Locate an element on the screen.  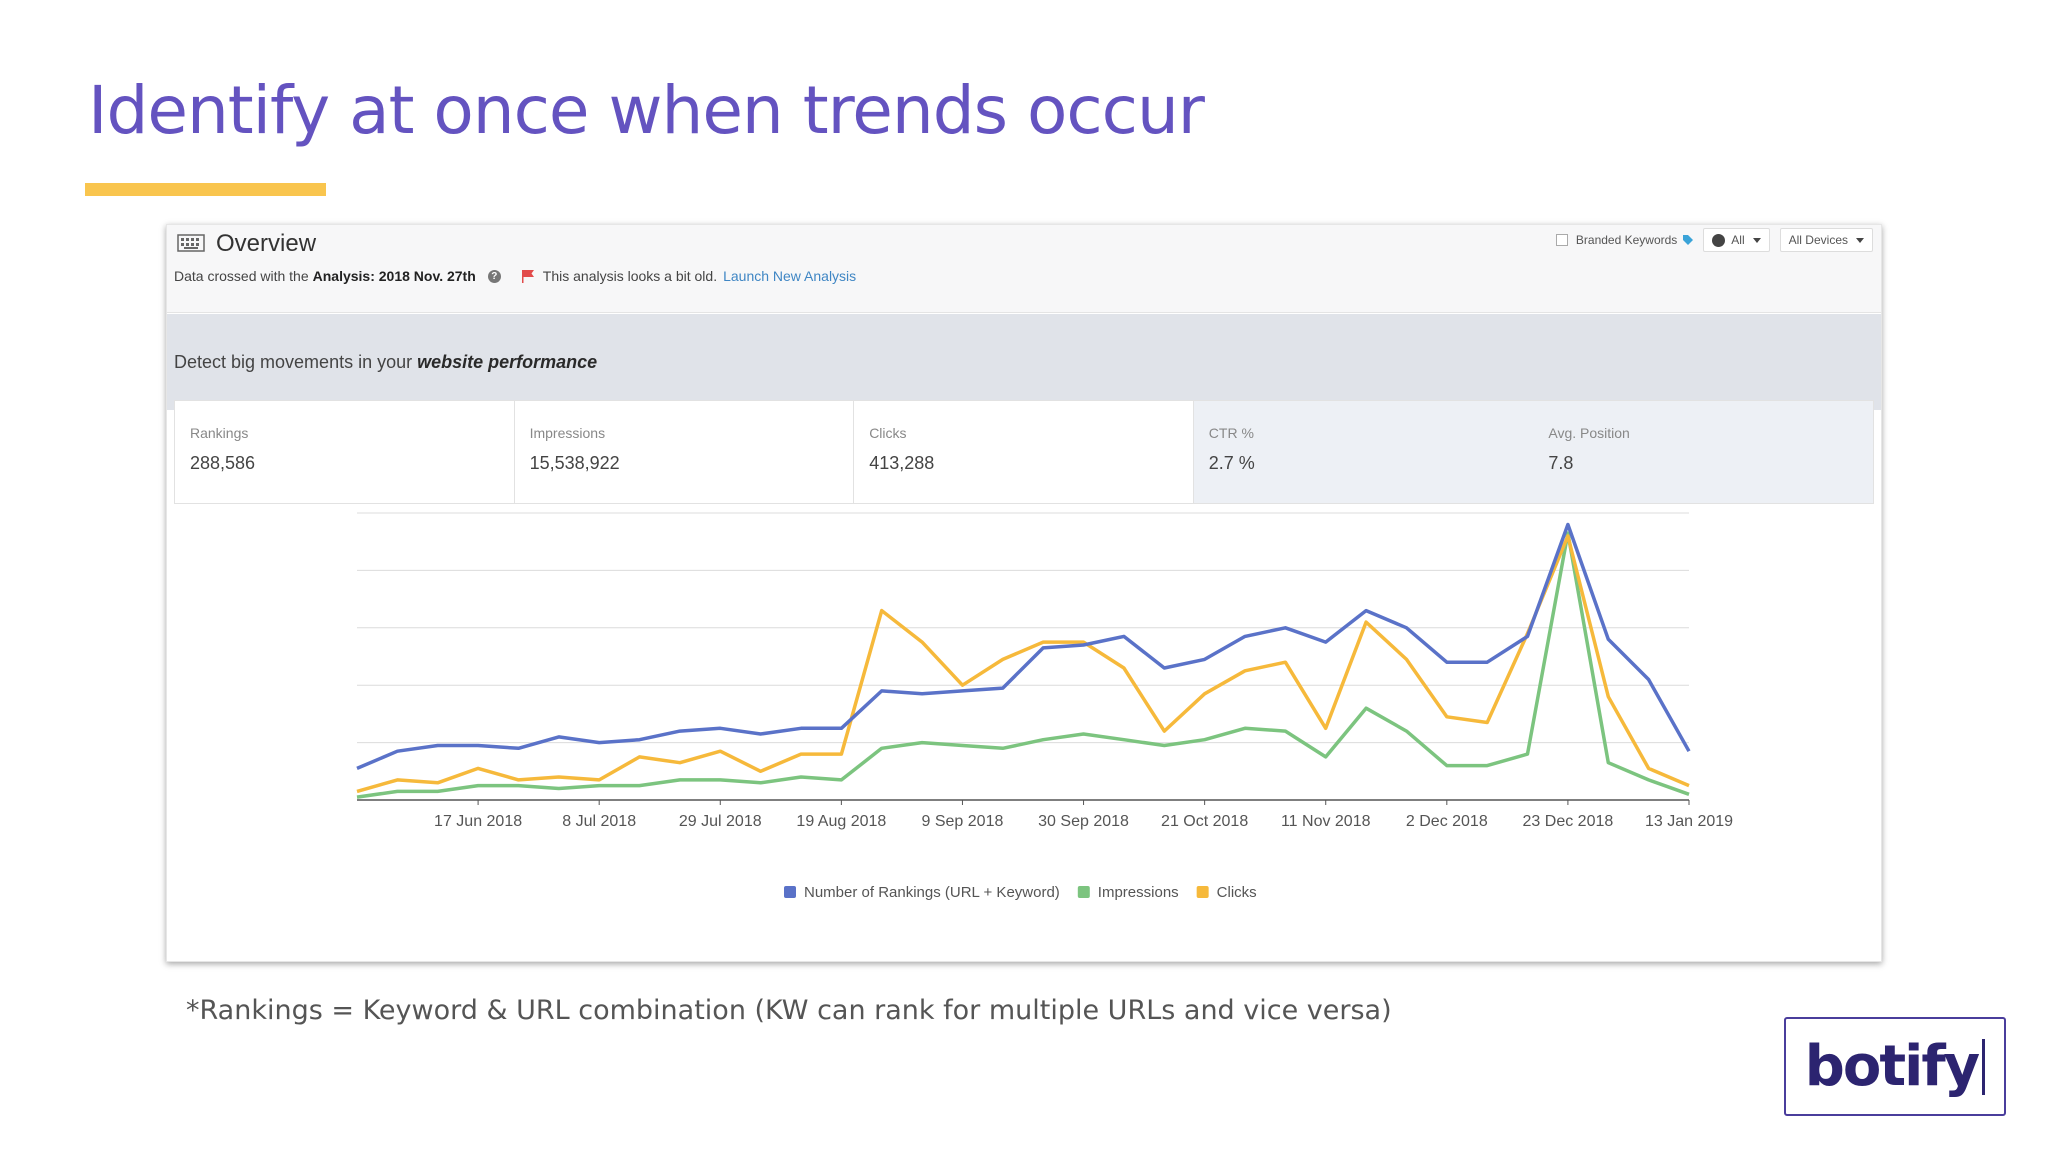
x-tick-label: 17 Jun 2018 is located at coordinates (478, 821).